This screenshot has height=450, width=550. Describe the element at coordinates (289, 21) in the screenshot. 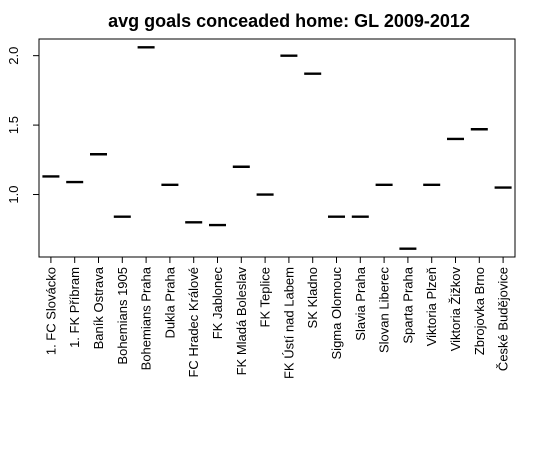

I see `chart-title: avg goals conceaded home: GL 2009-2012` at that location.